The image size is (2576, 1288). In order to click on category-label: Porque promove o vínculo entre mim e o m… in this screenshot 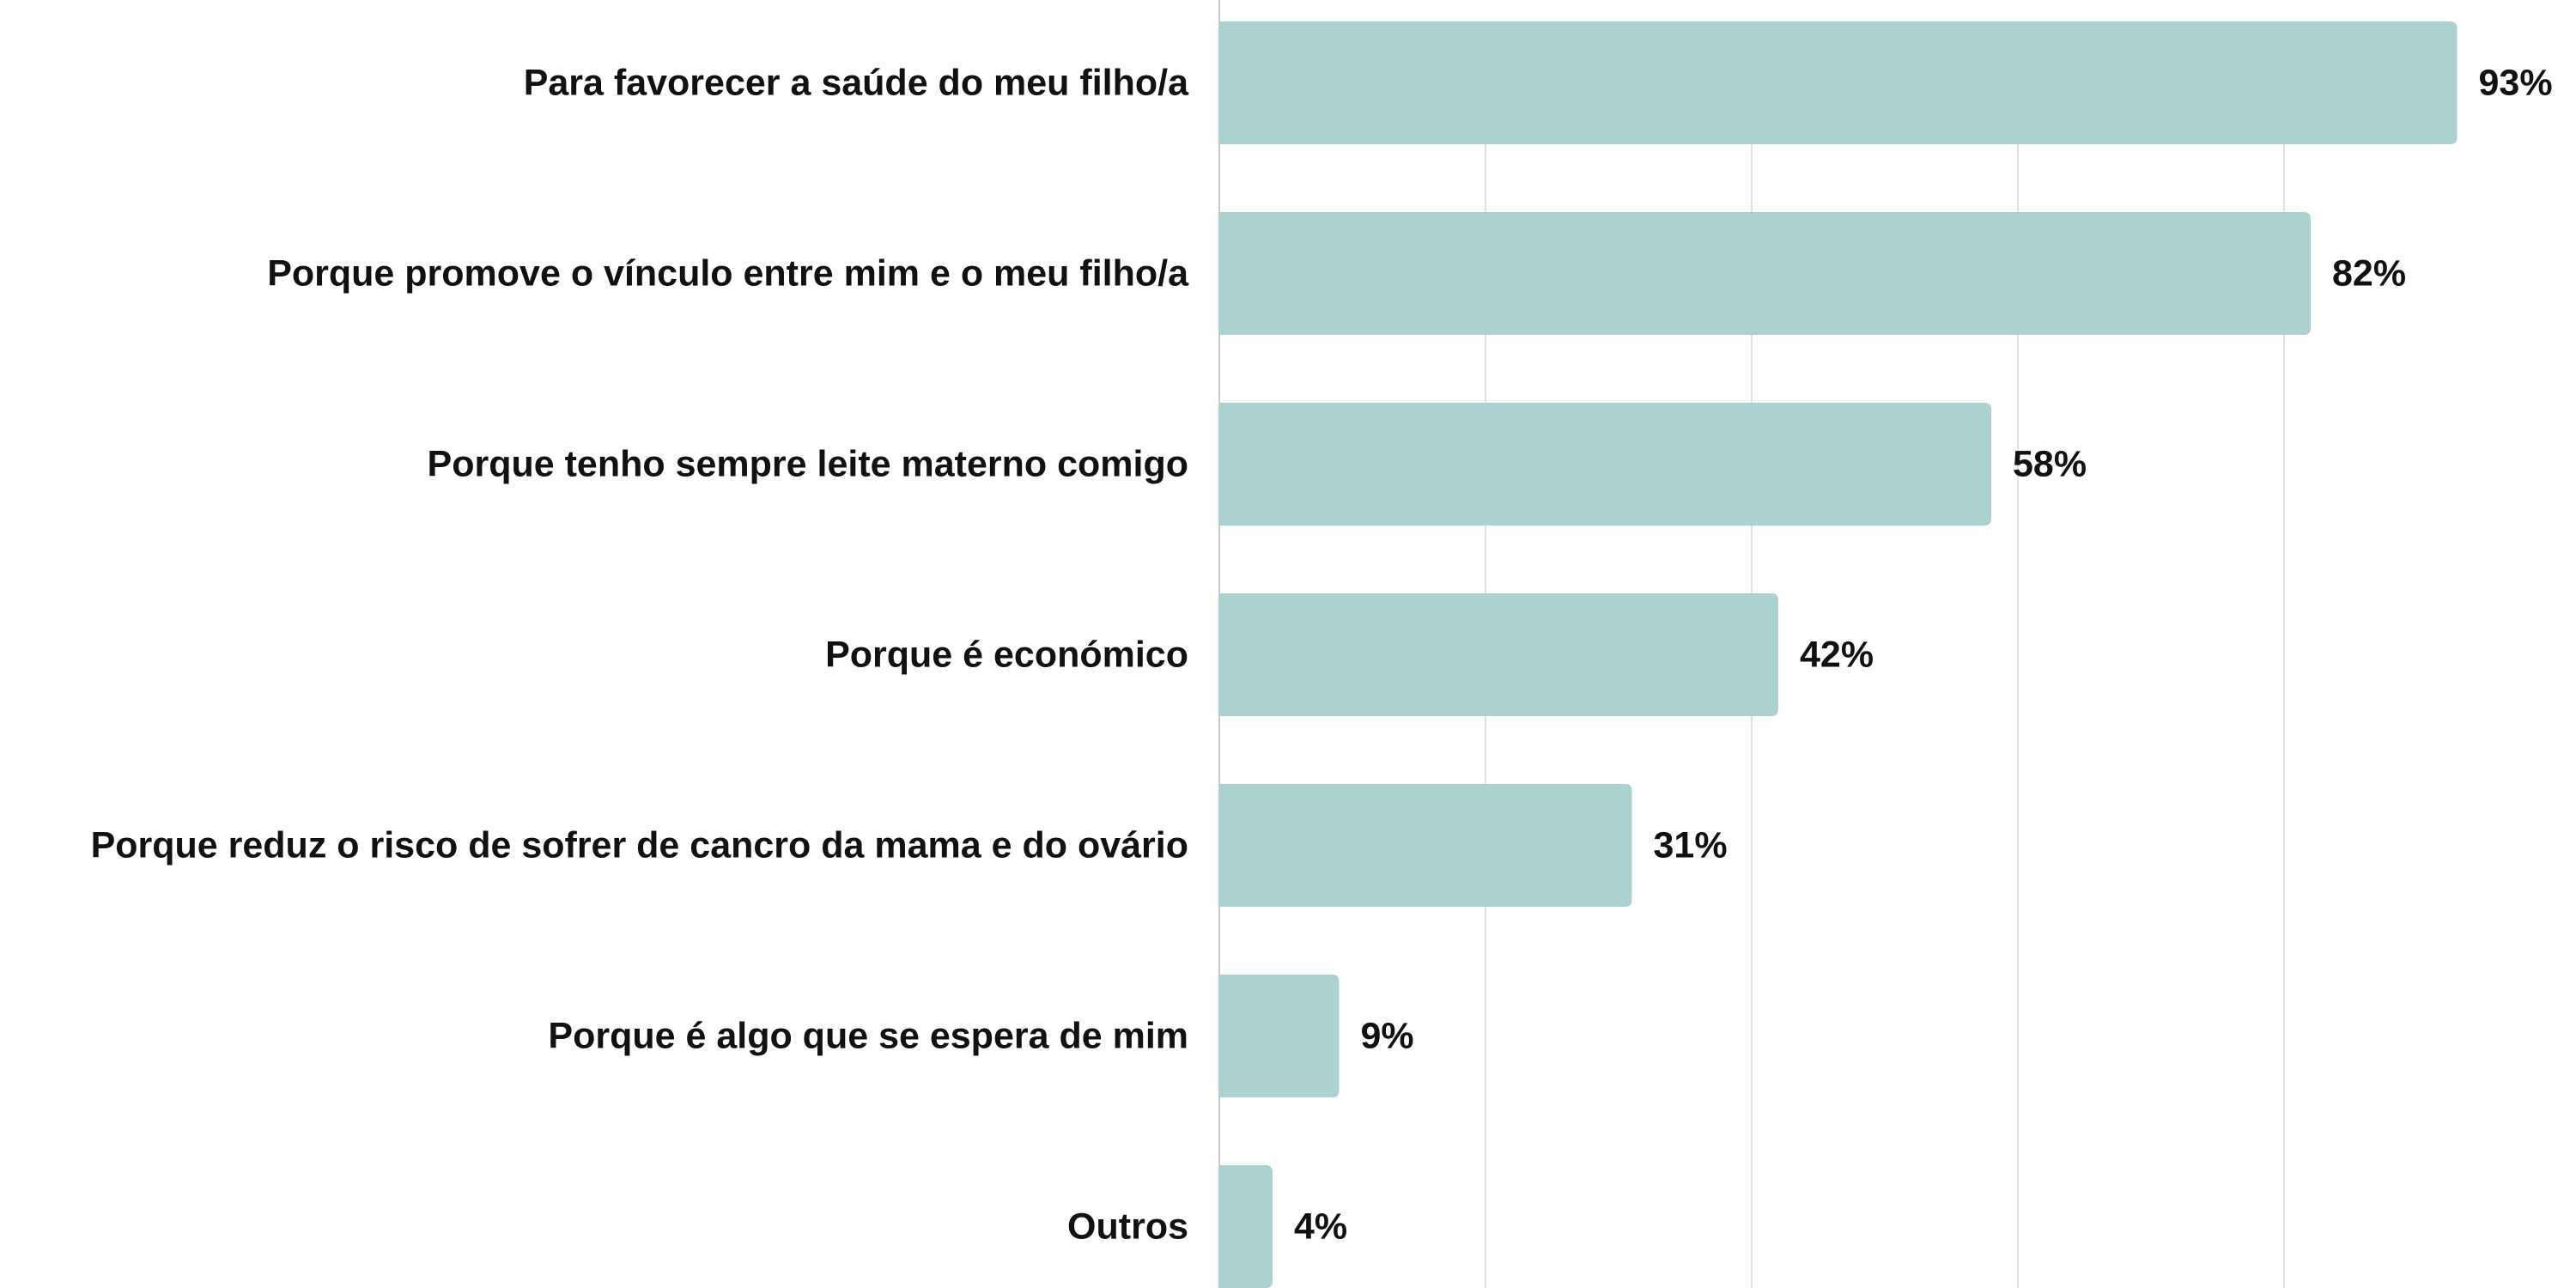, I will do `click(728, 274)`.